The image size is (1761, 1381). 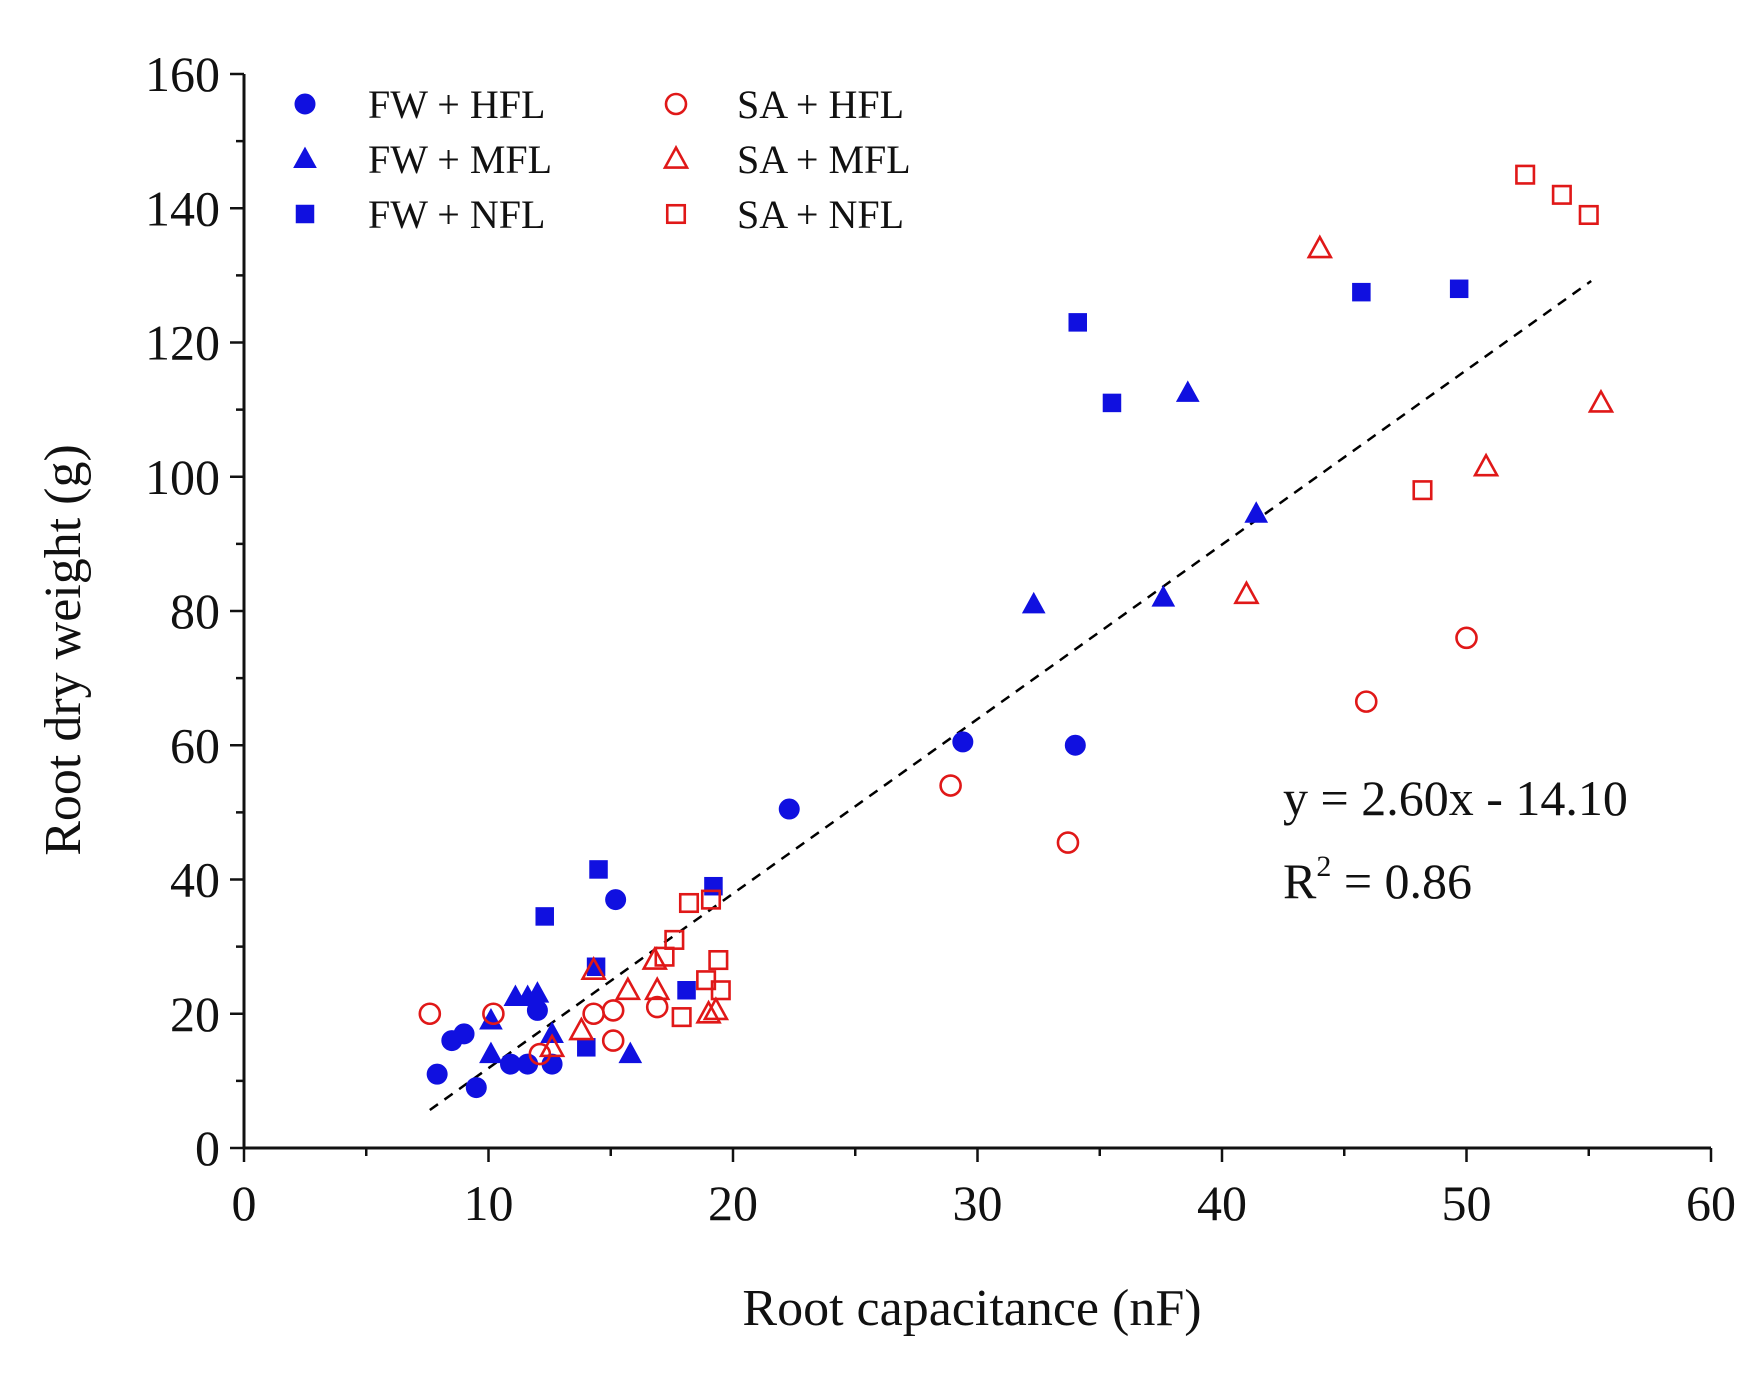 What do you see at coordinates (244, 1203) in the screenshot?
I see `x-tick-label: 0` at bounding box center [244, 1203].